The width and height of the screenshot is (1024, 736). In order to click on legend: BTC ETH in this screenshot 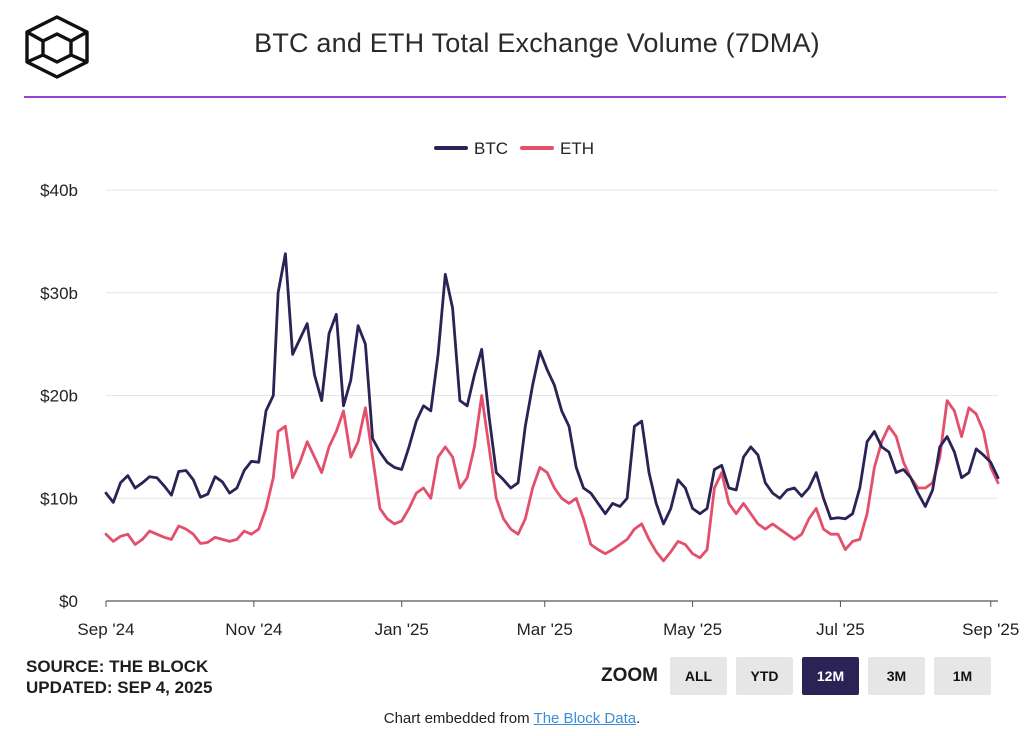, I will do `click(514, 148)`.